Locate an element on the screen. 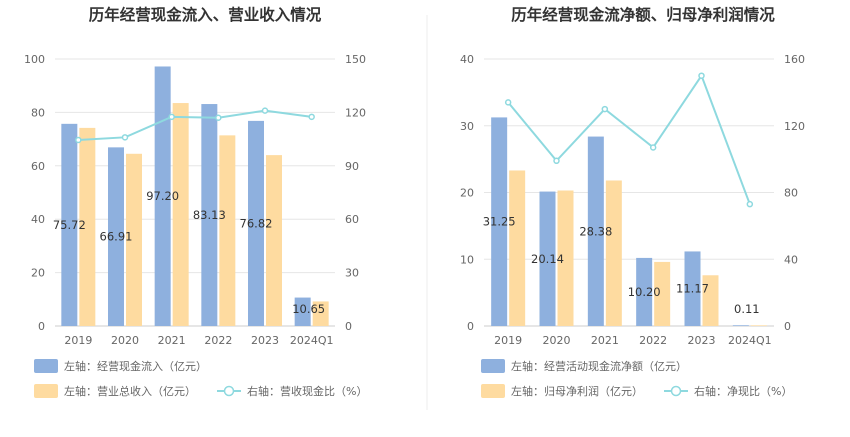  chart2-legend: 左轴：经营活动现金流净额（亿元） 左轴：归母净利润（亿元） 右轴：净现比（%） is located at coordinates (636, 378).